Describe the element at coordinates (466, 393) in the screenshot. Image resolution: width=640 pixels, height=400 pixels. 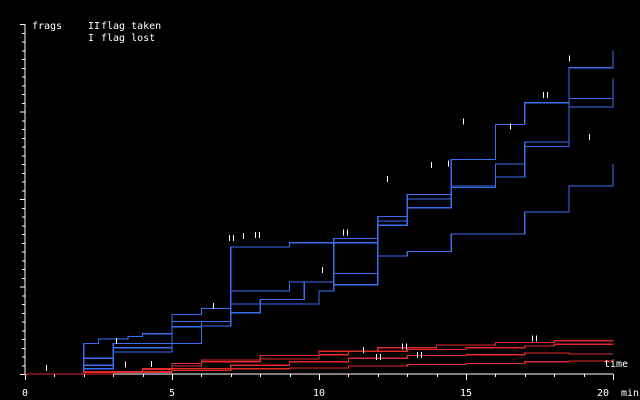
I see `x-tick-label-15: 15` at that location.